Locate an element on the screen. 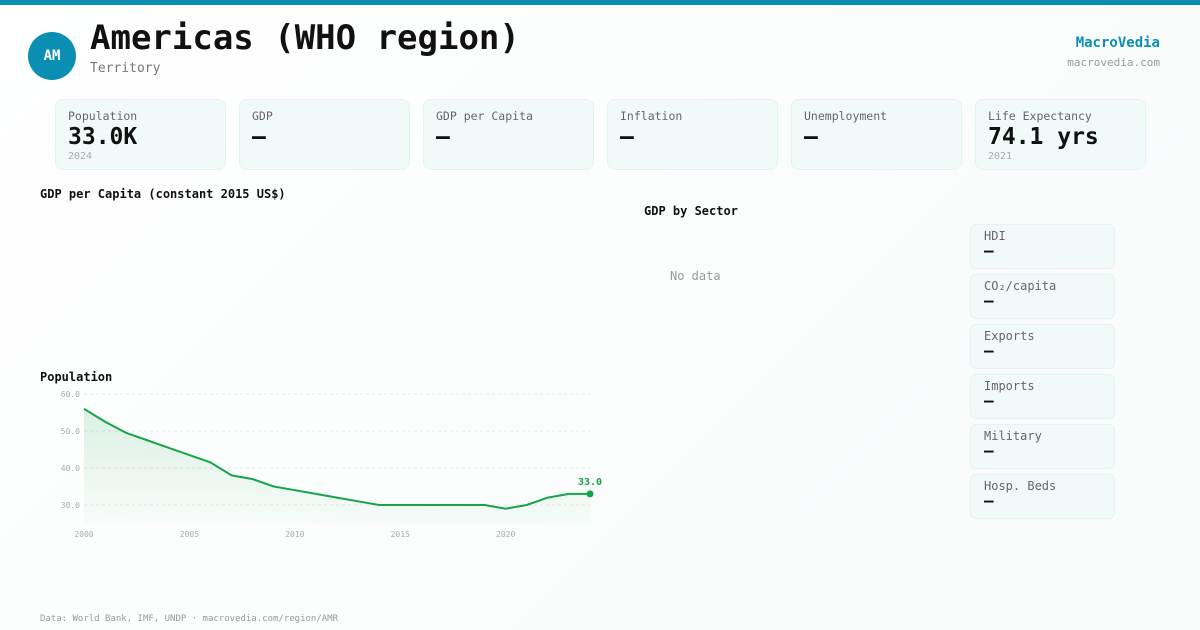 The width and height of the screenshot is (1200, 630). y-tick-label: 50.0 is located at coordinates (70, 431).